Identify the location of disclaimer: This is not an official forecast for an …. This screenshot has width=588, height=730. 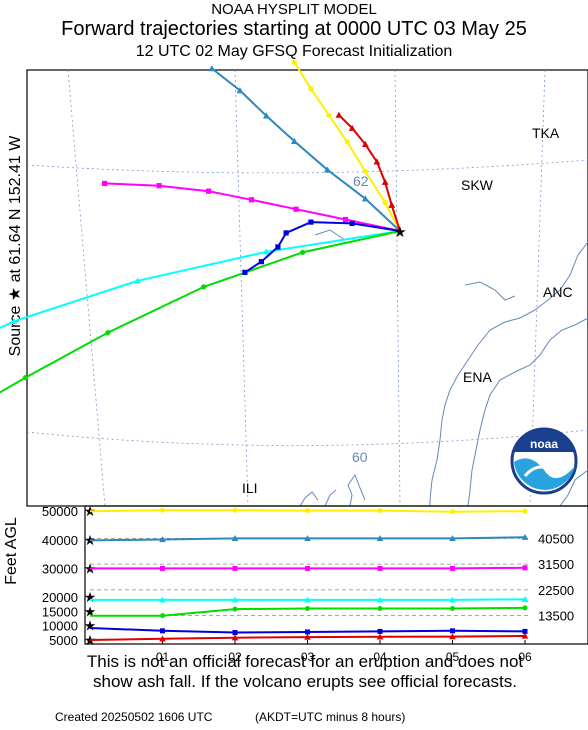
(305, 672).